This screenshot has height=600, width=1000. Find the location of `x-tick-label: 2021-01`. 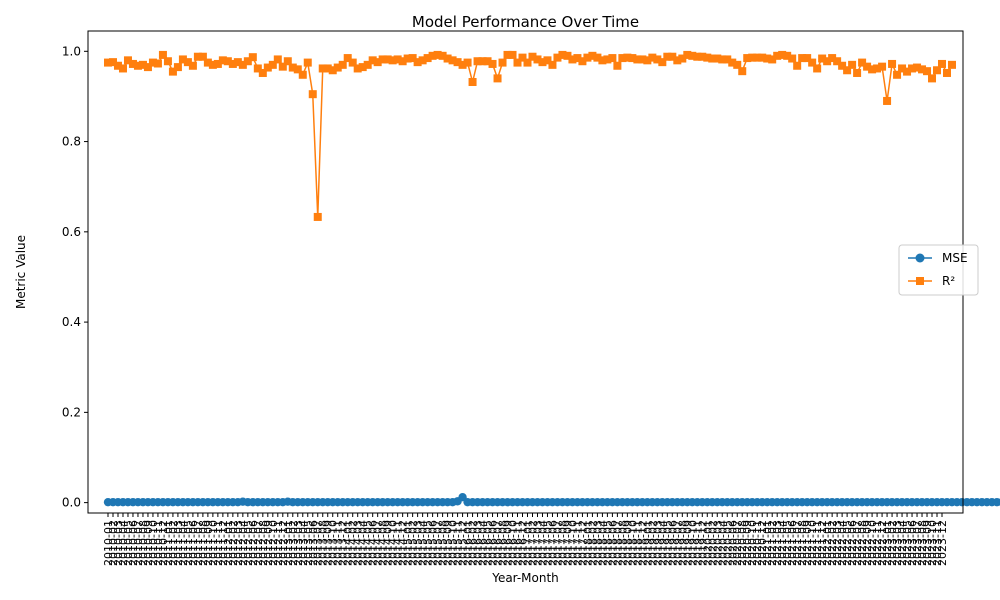

x-tick-label: 2021-01 is located at coordinates (767, 543).